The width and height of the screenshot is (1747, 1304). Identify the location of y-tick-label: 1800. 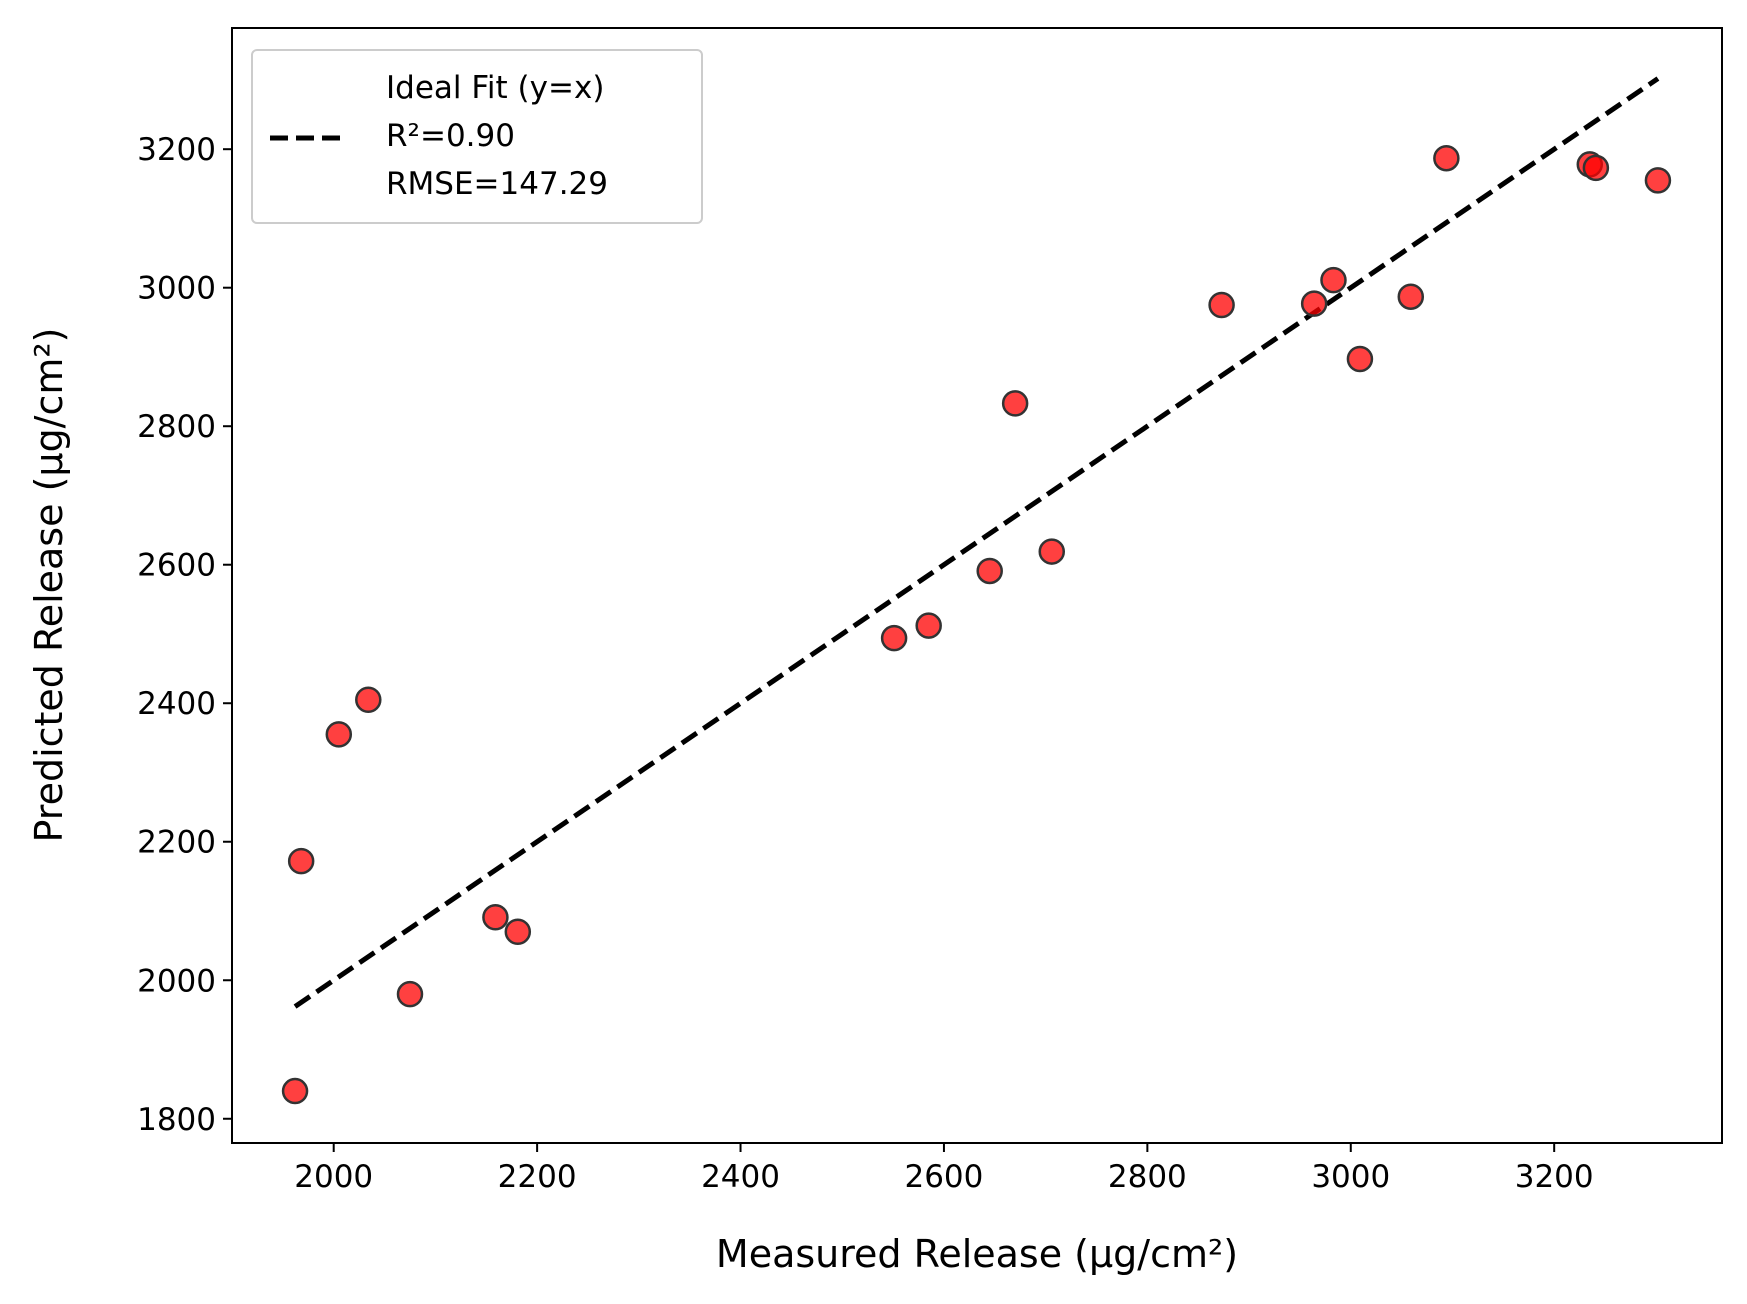
(176, 1120).